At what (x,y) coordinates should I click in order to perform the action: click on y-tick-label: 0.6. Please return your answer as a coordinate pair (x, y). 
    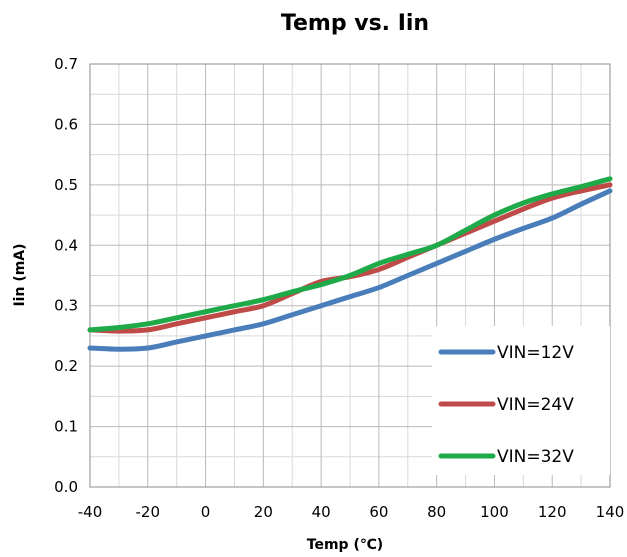
    Looking at the image, I should click on (66, 124).